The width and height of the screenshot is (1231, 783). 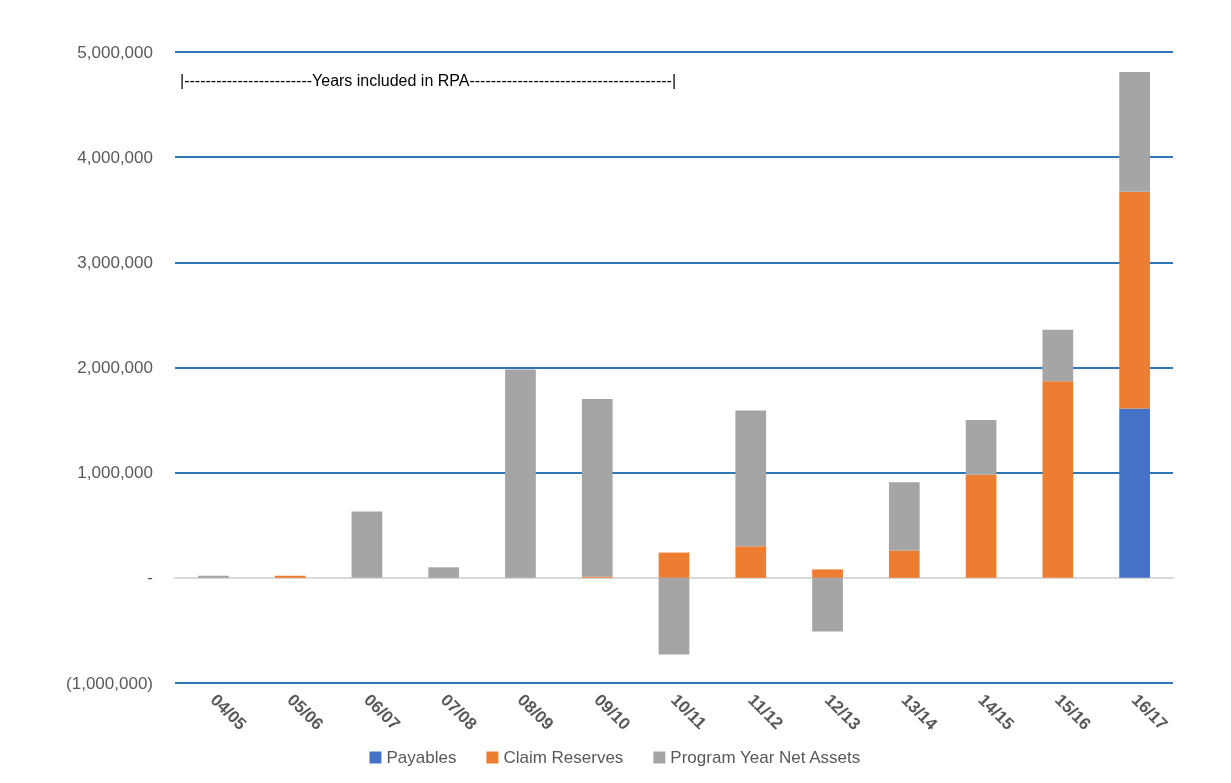 I want to click on annotation: |------------------------Years included in RPA--------------------------------------|, so click(x=428, y=80).